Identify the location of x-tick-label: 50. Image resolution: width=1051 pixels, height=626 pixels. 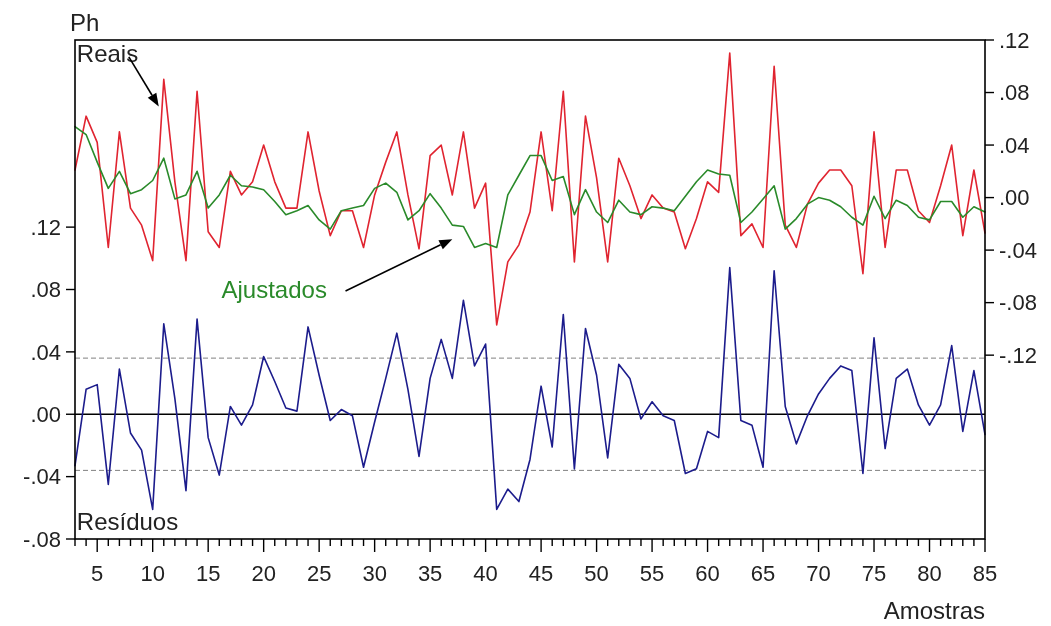
(596, 573).